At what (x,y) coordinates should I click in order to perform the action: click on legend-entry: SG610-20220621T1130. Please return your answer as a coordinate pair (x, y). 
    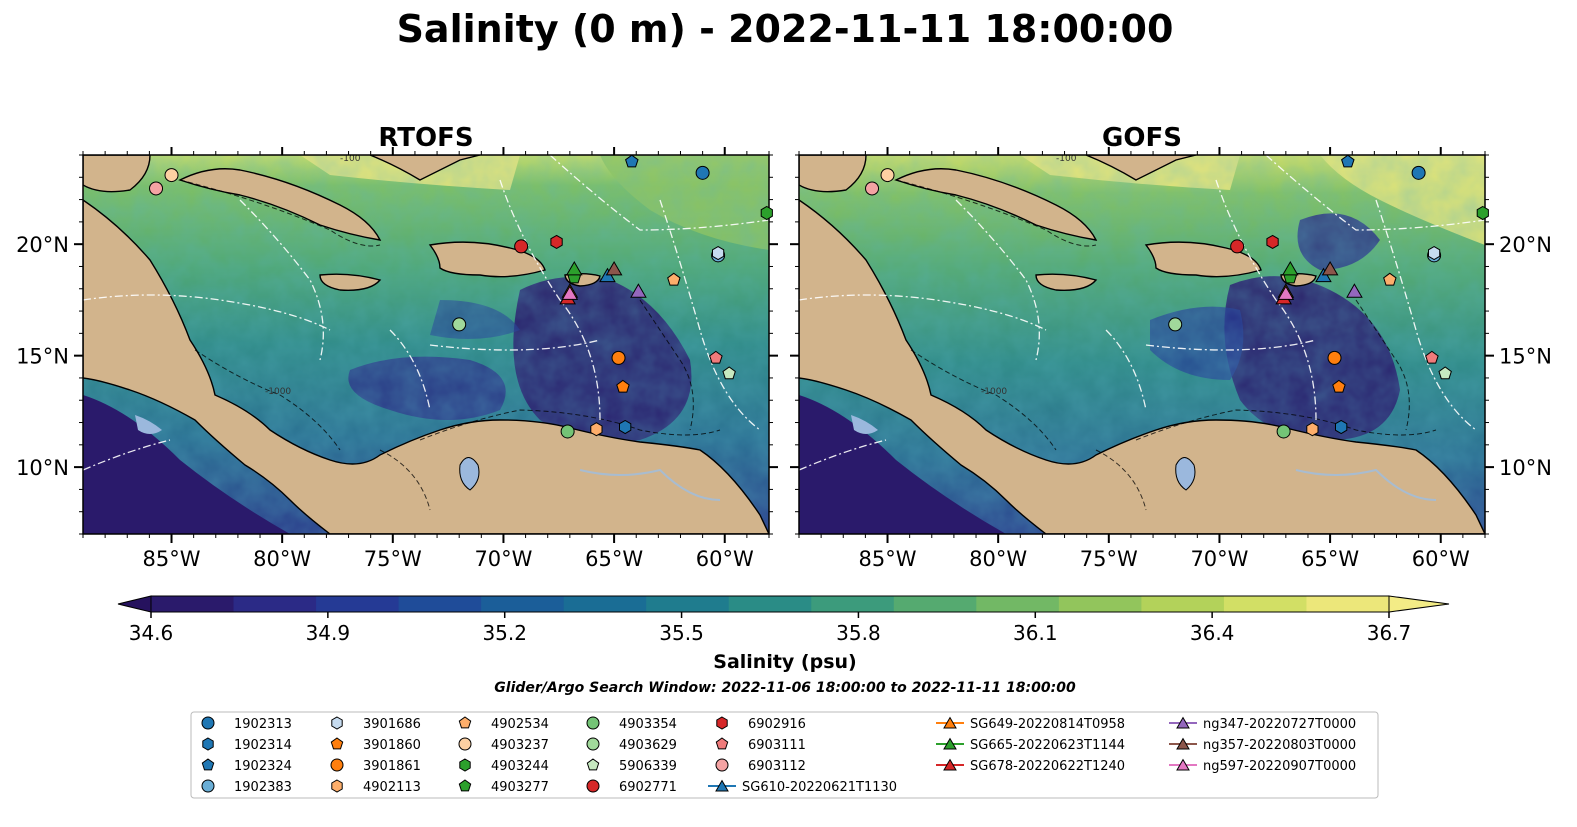
    Looking at the image, I should click on (802, 787).